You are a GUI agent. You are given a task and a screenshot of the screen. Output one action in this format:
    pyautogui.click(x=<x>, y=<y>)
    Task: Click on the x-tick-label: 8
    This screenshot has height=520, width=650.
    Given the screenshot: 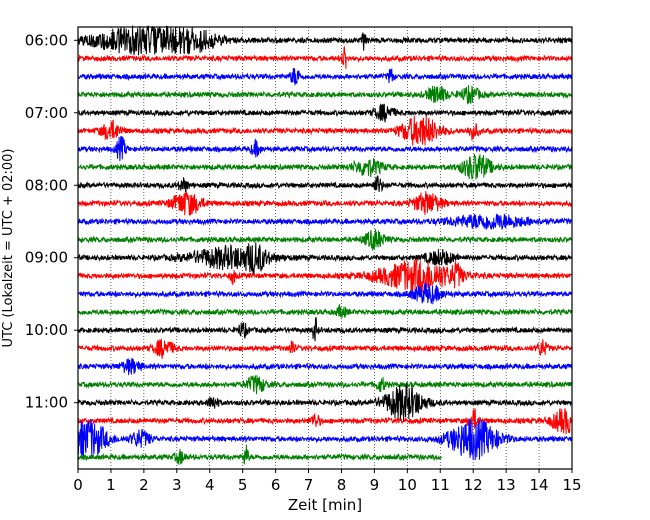 What is the action you would take?
    pyautogui.click(x=342, y=485)
    